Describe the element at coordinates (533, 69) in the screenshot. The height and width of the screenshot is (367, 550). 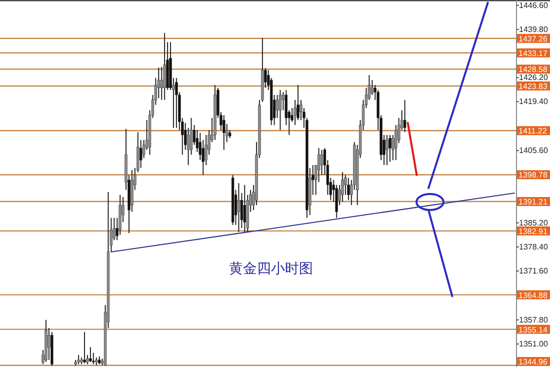
I see `ref-line-label: 1428.58` at that location.